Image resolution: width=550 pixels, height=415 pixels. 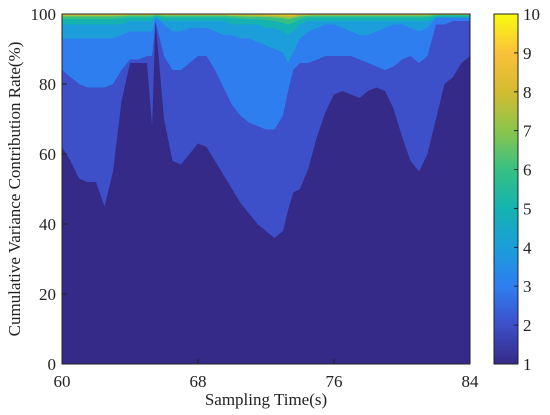 I want to click on y-axis: 0 20 40 60 80 100, so click(x=49, y=189).